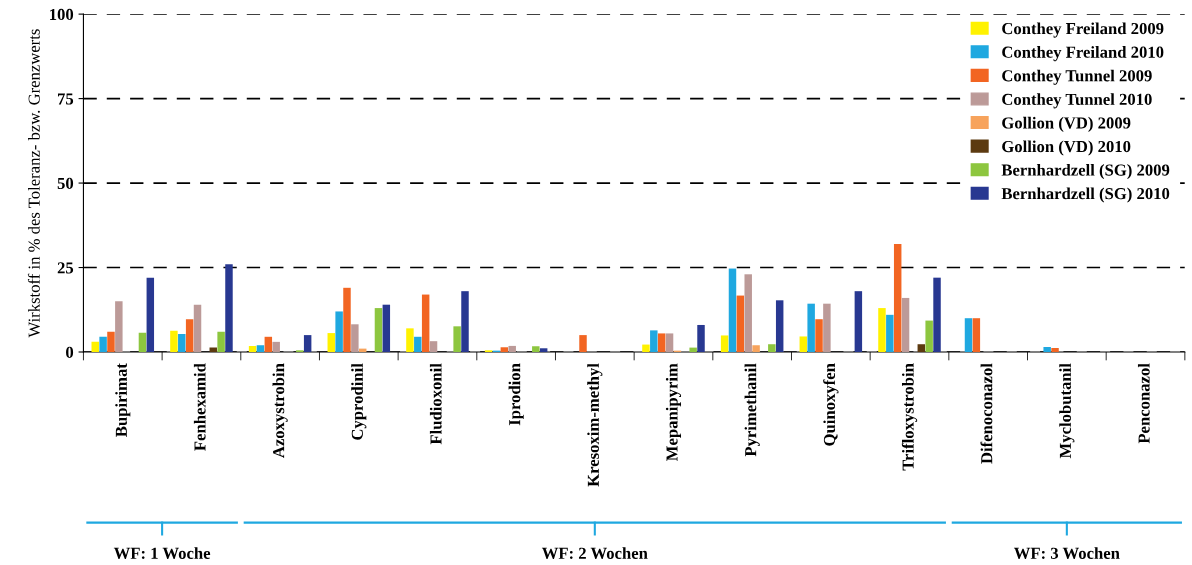 This screenshot has width=1192, height=565. What do you see at coordinates (595, 425) in the screenshot?
I see `x-tick-label: Kresoxim-methyl` at bounding box center [595, 425].